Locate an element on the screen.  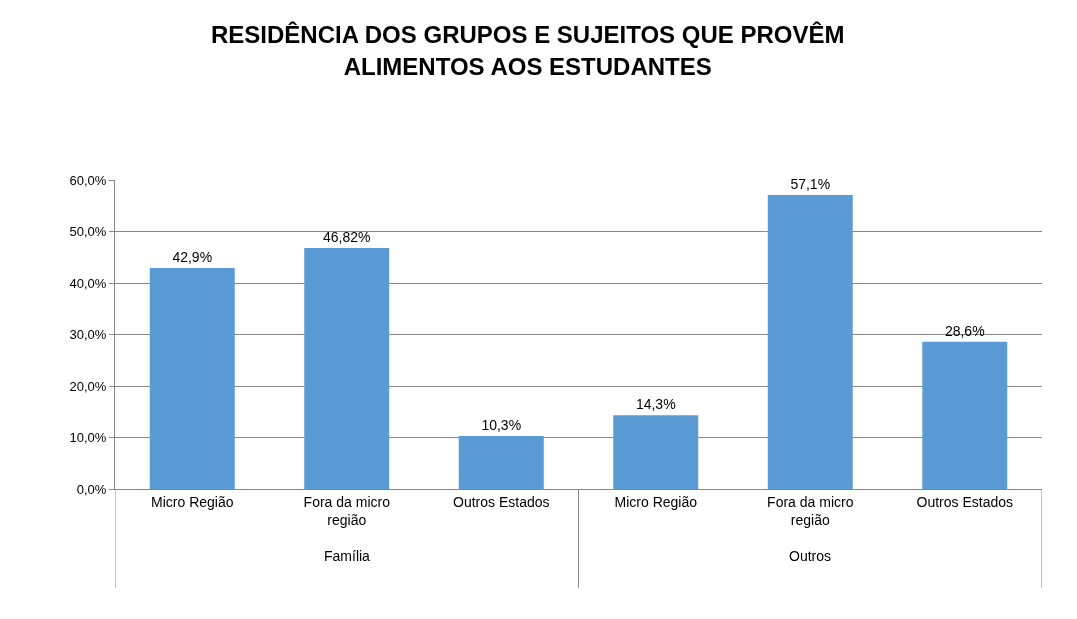
y-tick-label: 10,0% is located at coordinates (88, 438).